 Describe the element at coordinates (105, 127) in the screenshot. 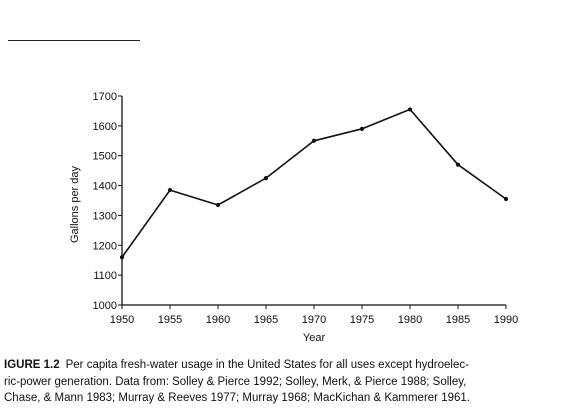

I see `y-tick-label: 1600` at that location.